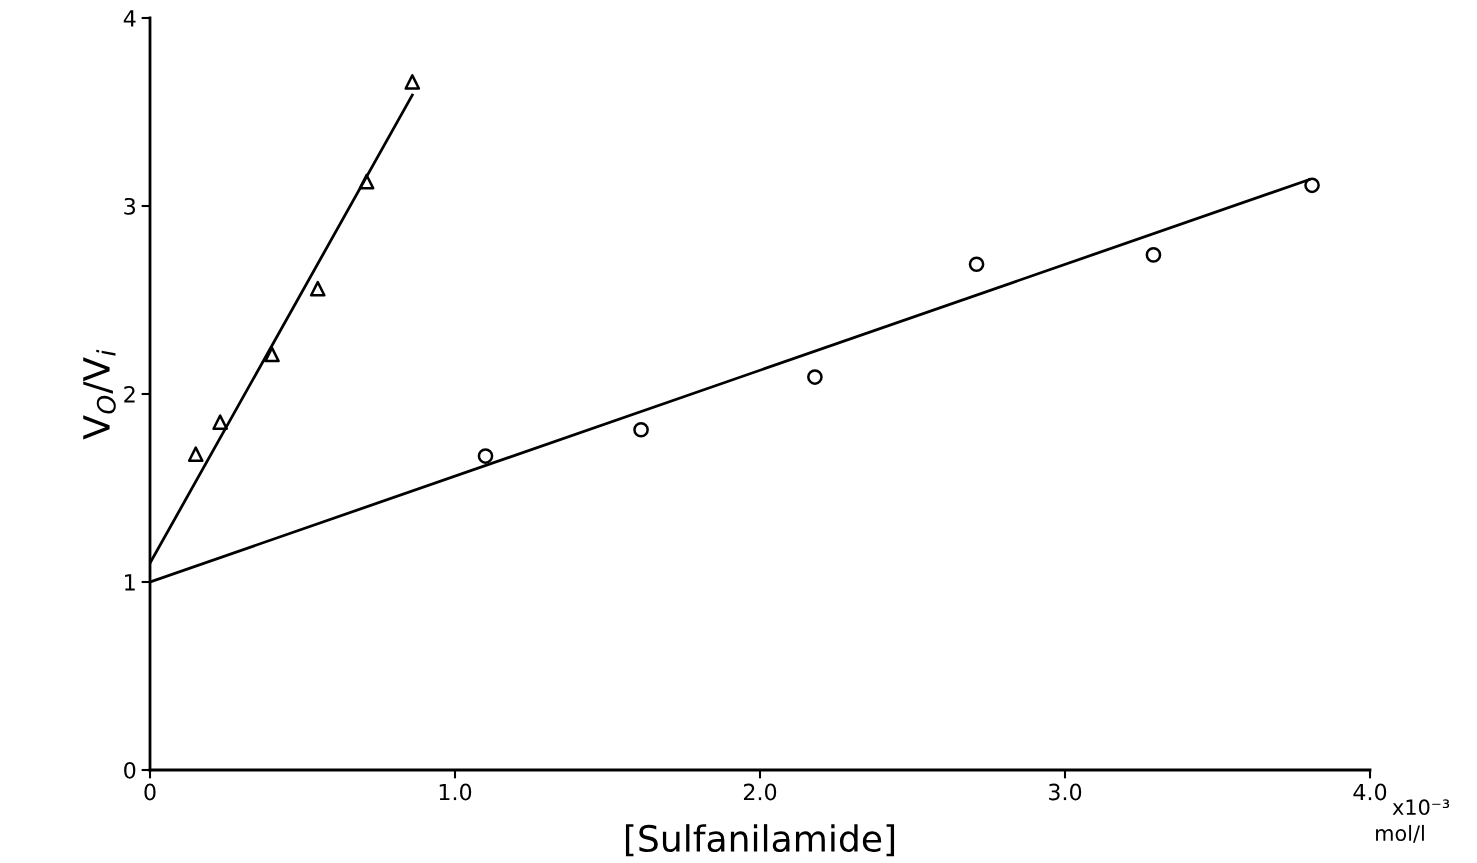 The width and height of the screenshot is (1477, 863). I want to click on x-tick-label: 3.0, so click(1065, 792).